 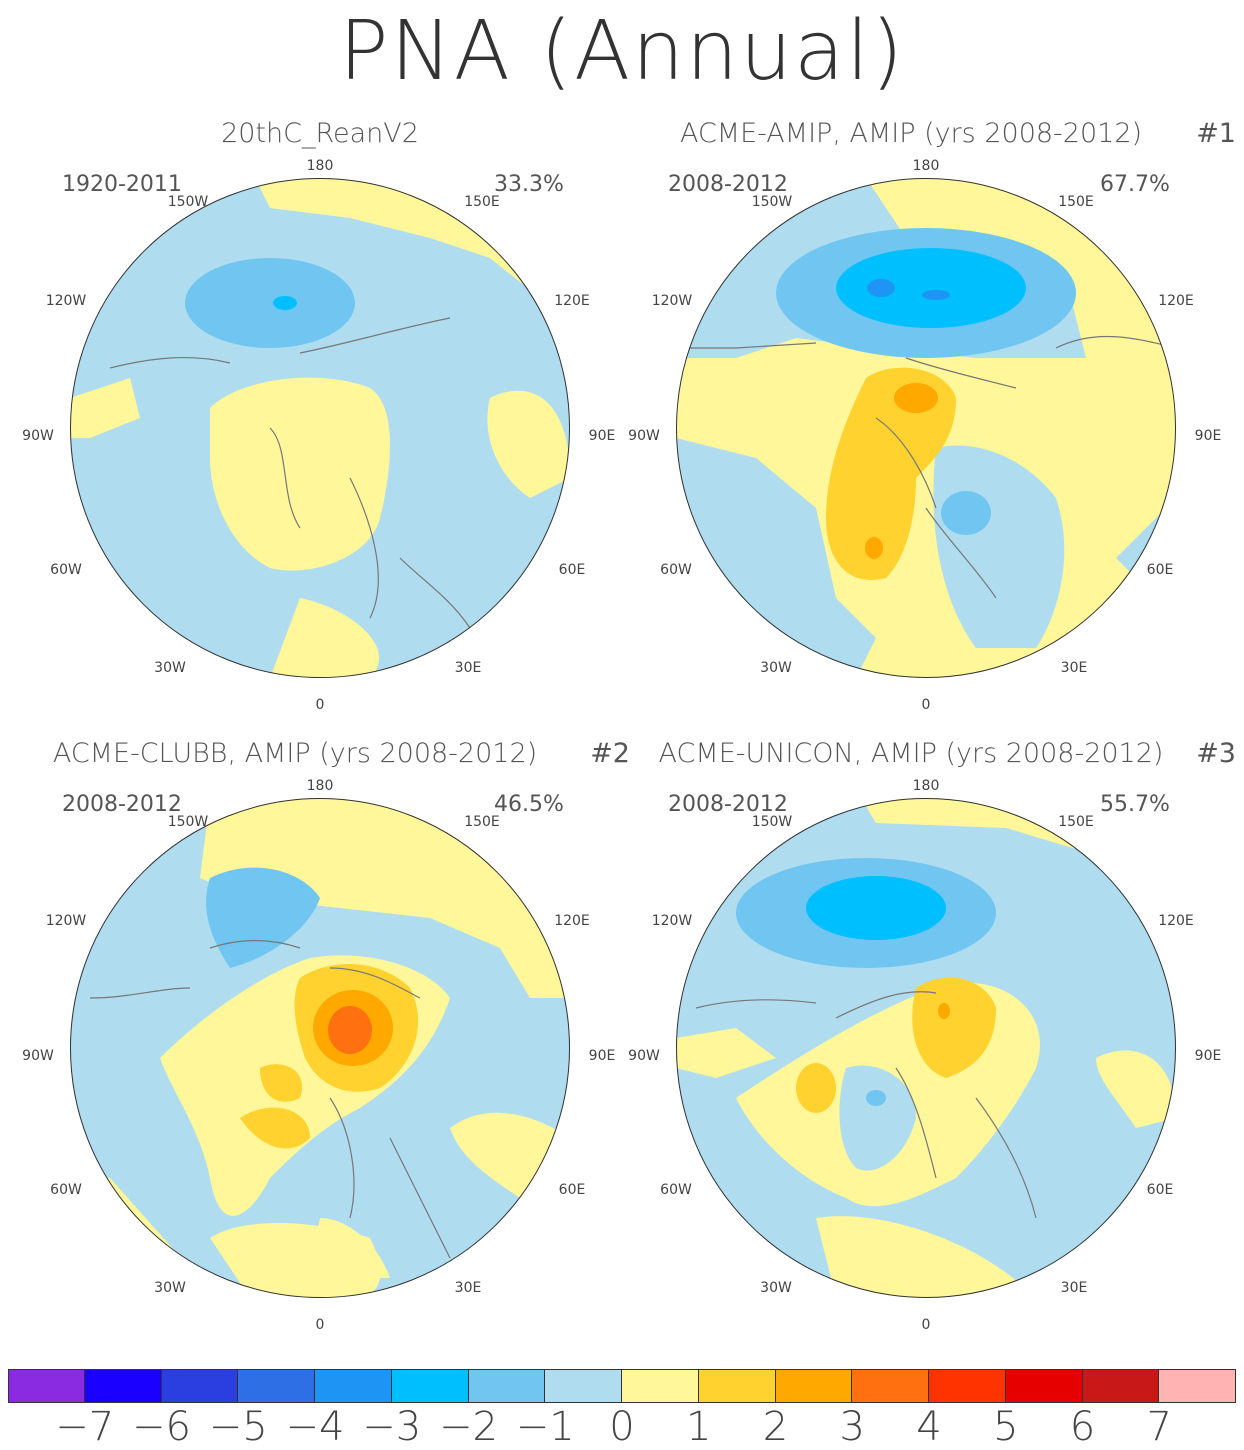 What do you see at coordinates (1159, 1427) in the screenshot?
I see `colorbar-tick-label: 7` at bounding box center [1159, 1427].